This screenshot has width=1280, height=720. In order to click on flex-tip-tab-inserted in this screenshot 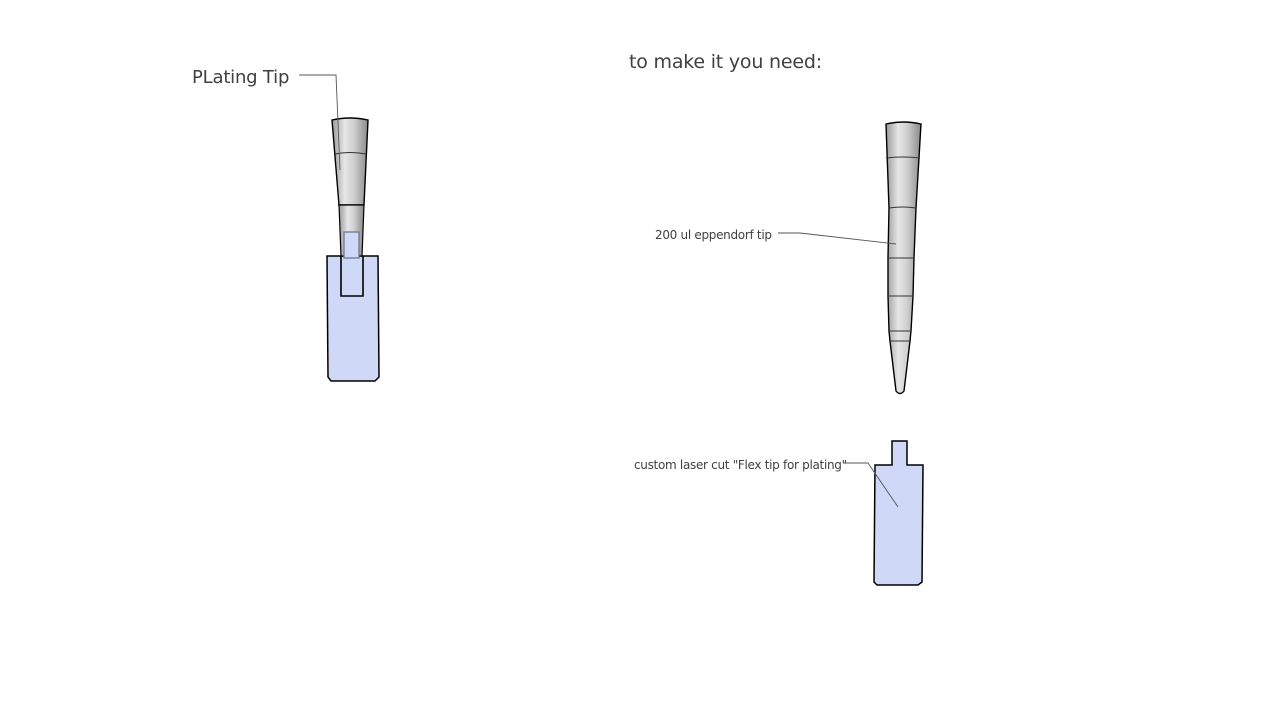, I will do `click(351, 245)`.